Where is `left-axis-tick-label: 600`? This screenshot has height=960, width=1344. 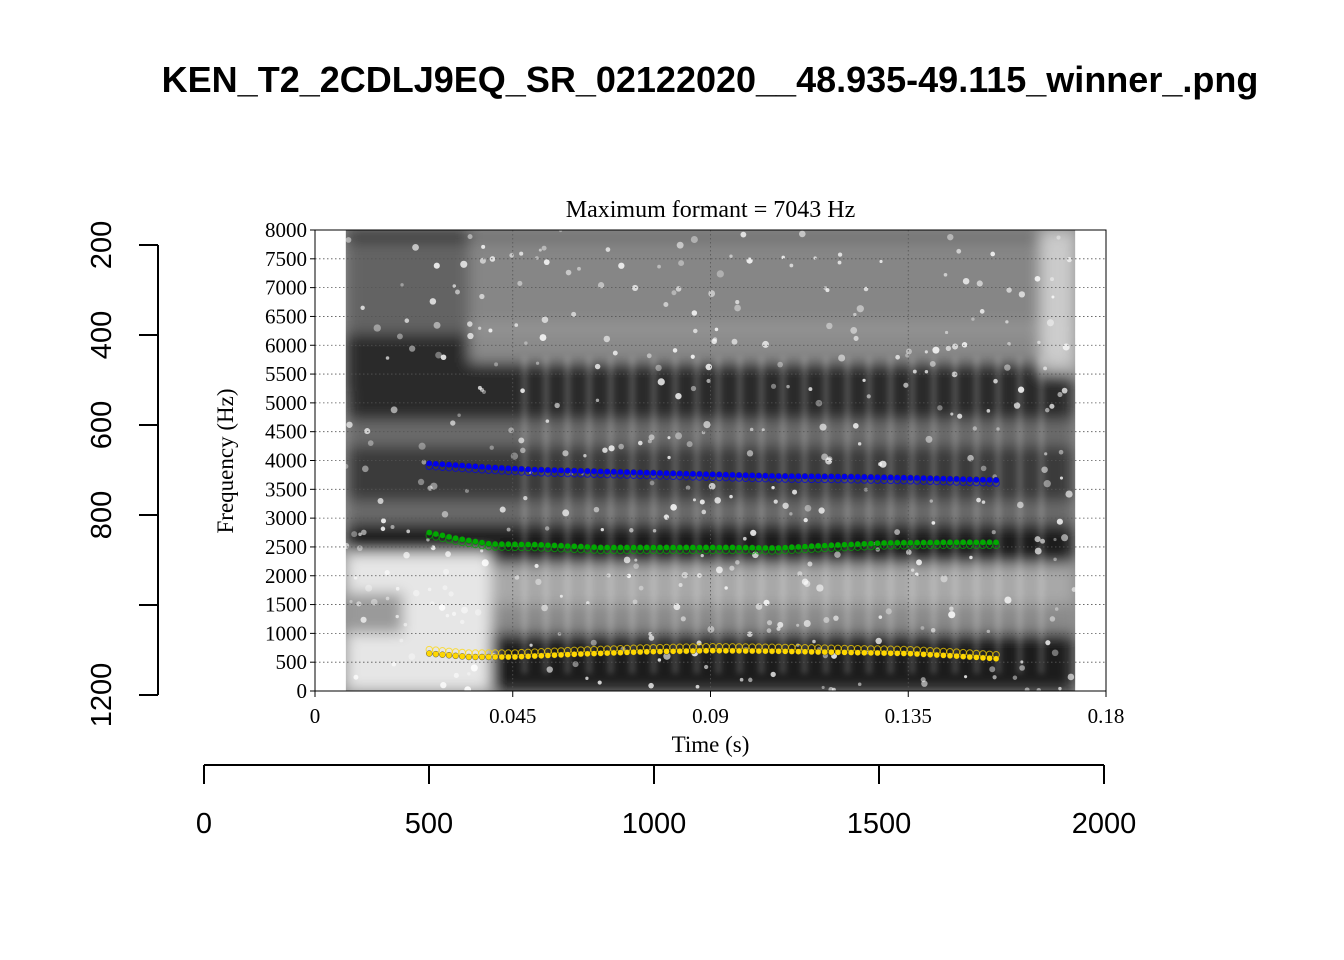
left-axis-tick-label: 600 is located at coordinates (102, 425).